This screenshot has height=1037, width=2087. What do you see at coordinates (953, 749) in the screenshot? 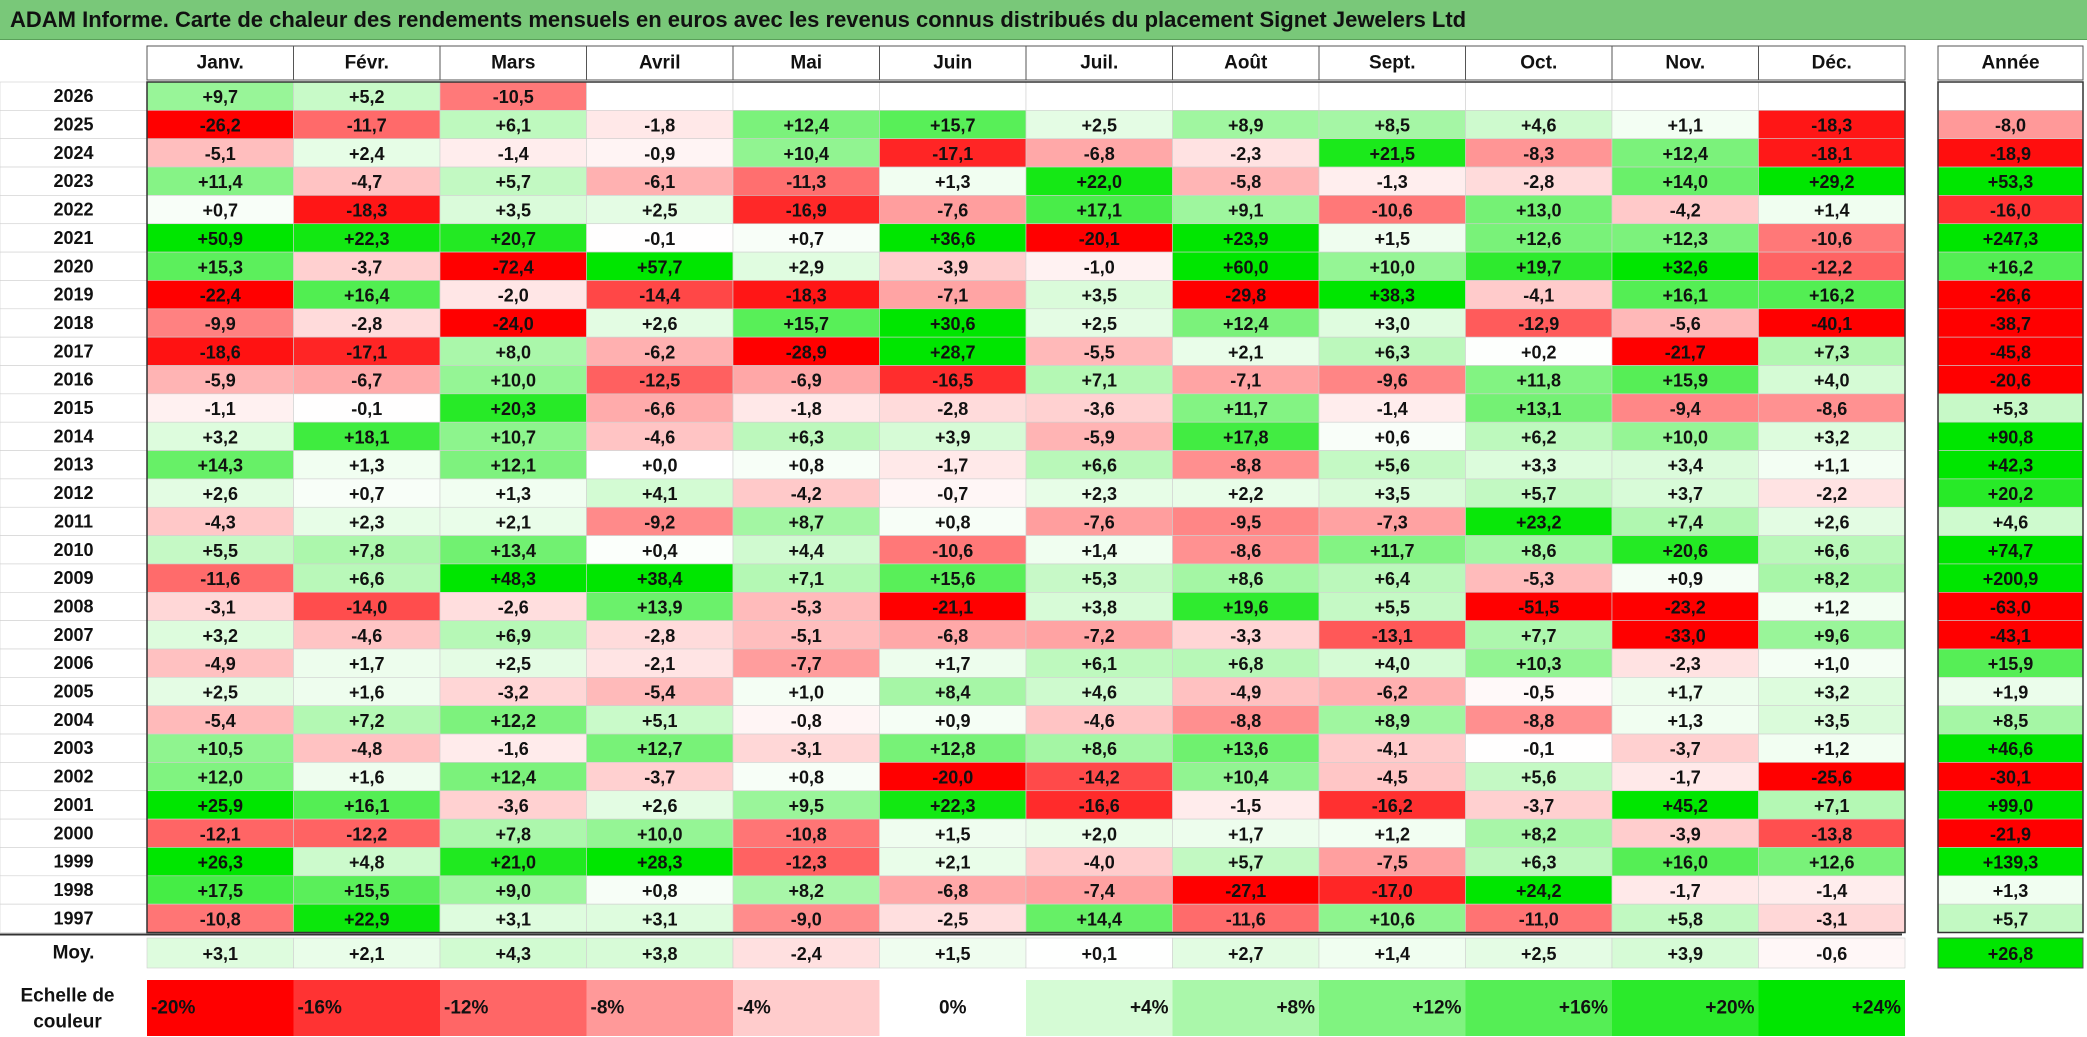
I see `heatmap-cell-value: +12,8` at bounding box center [953, 749].